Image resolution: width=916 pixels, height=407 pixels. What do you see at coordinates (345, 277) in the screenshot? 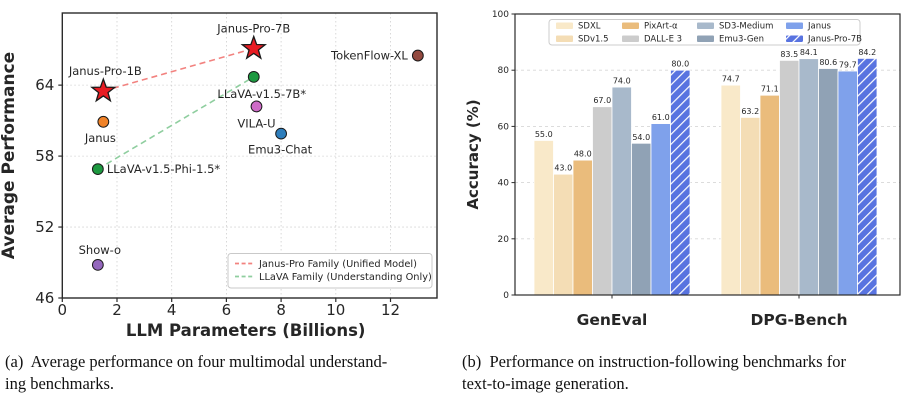
I see `legend-label-llava-family-understanding-only: LLaVA Family (Understanding Only)` at bounding box center [345, 277].